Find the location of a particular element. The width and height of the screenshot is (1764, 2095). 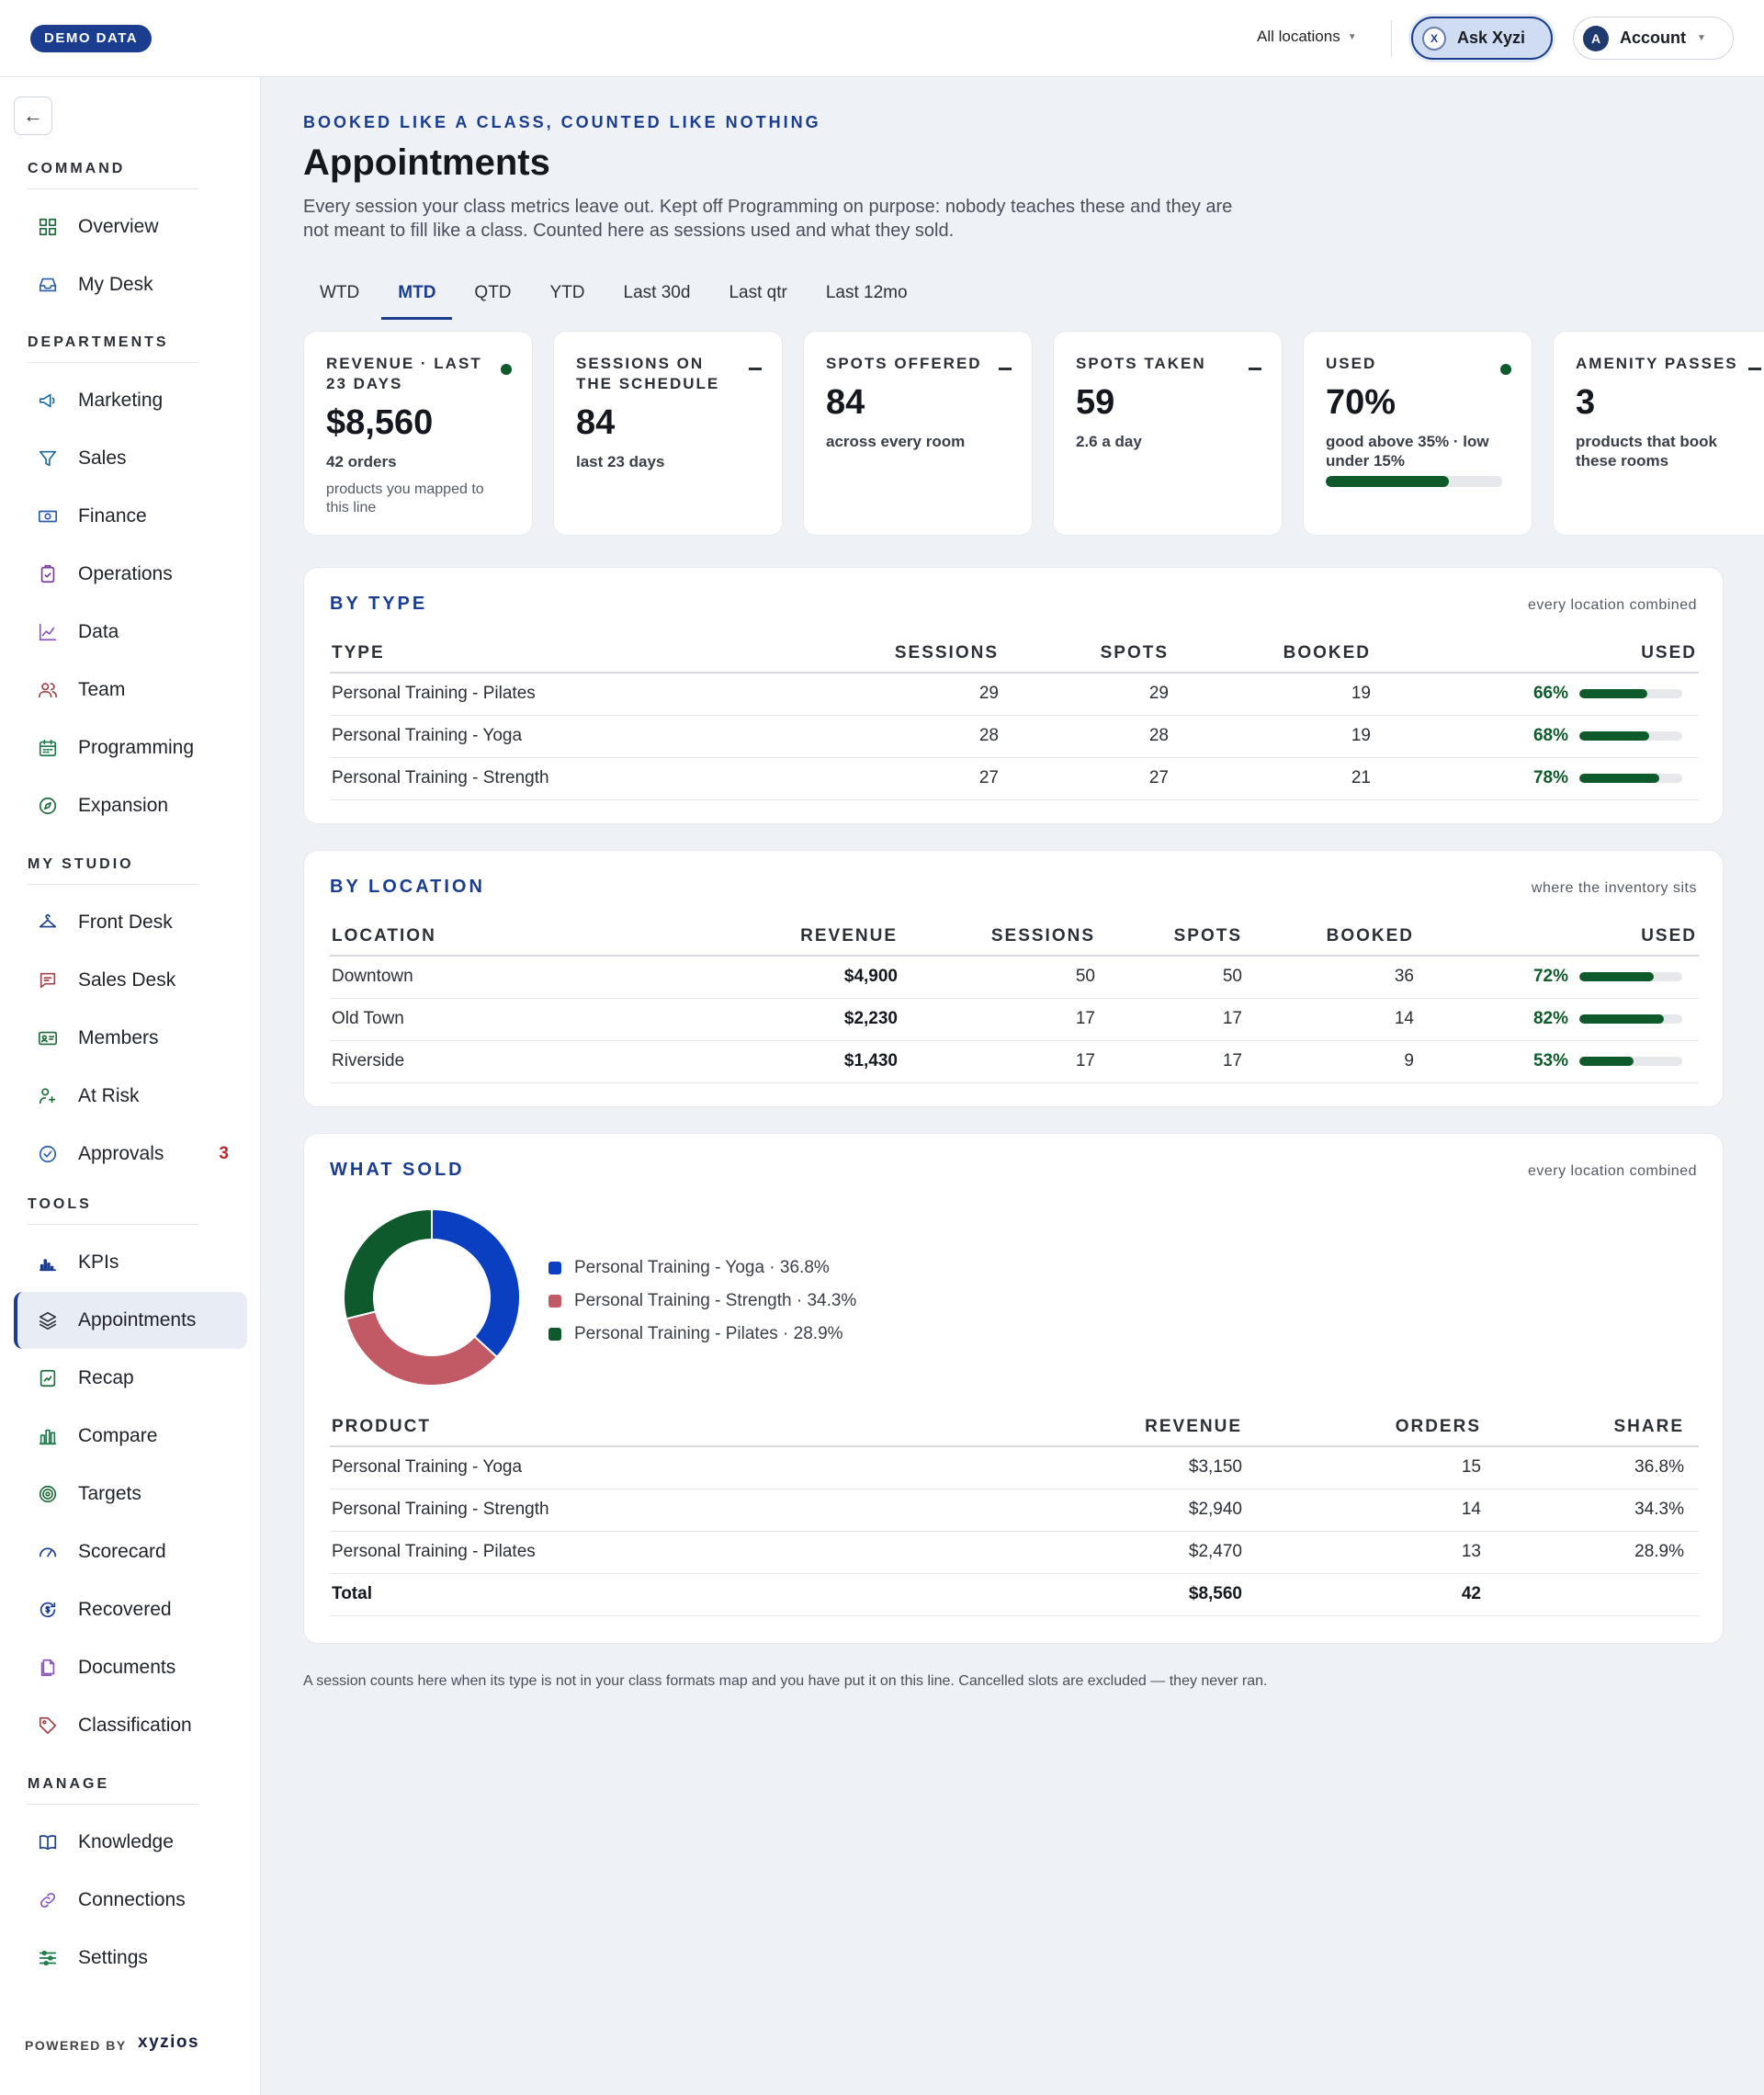

id-card-icon is located at coordinates (48, 1038).